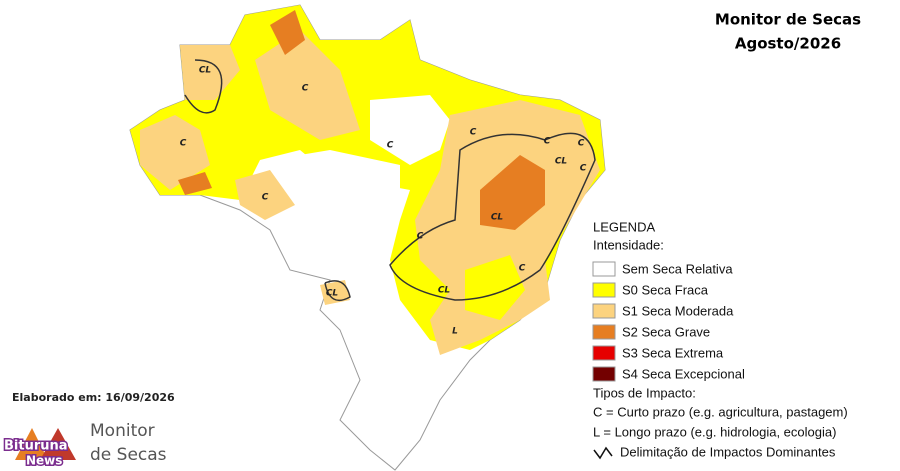 The width and height of the screenshot is (900, 471). What do you see at coordinates (128, 455) in the screenshot?
I see `logo-text: de Secas` at bounding box center [128, 455].